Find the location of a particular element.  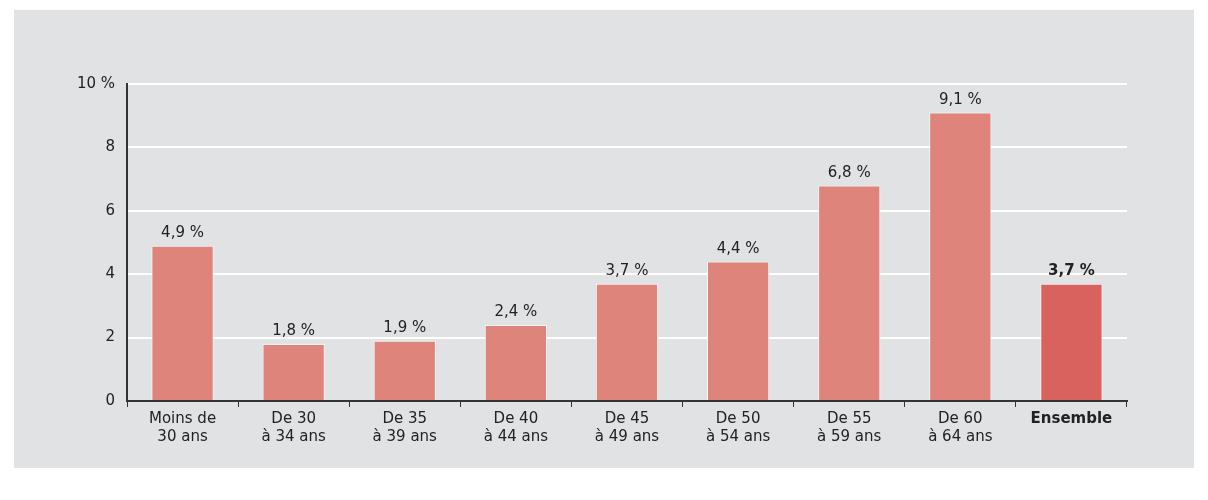

x-tick-label: Moins de 30 ans is located at coordinates (182, 426).